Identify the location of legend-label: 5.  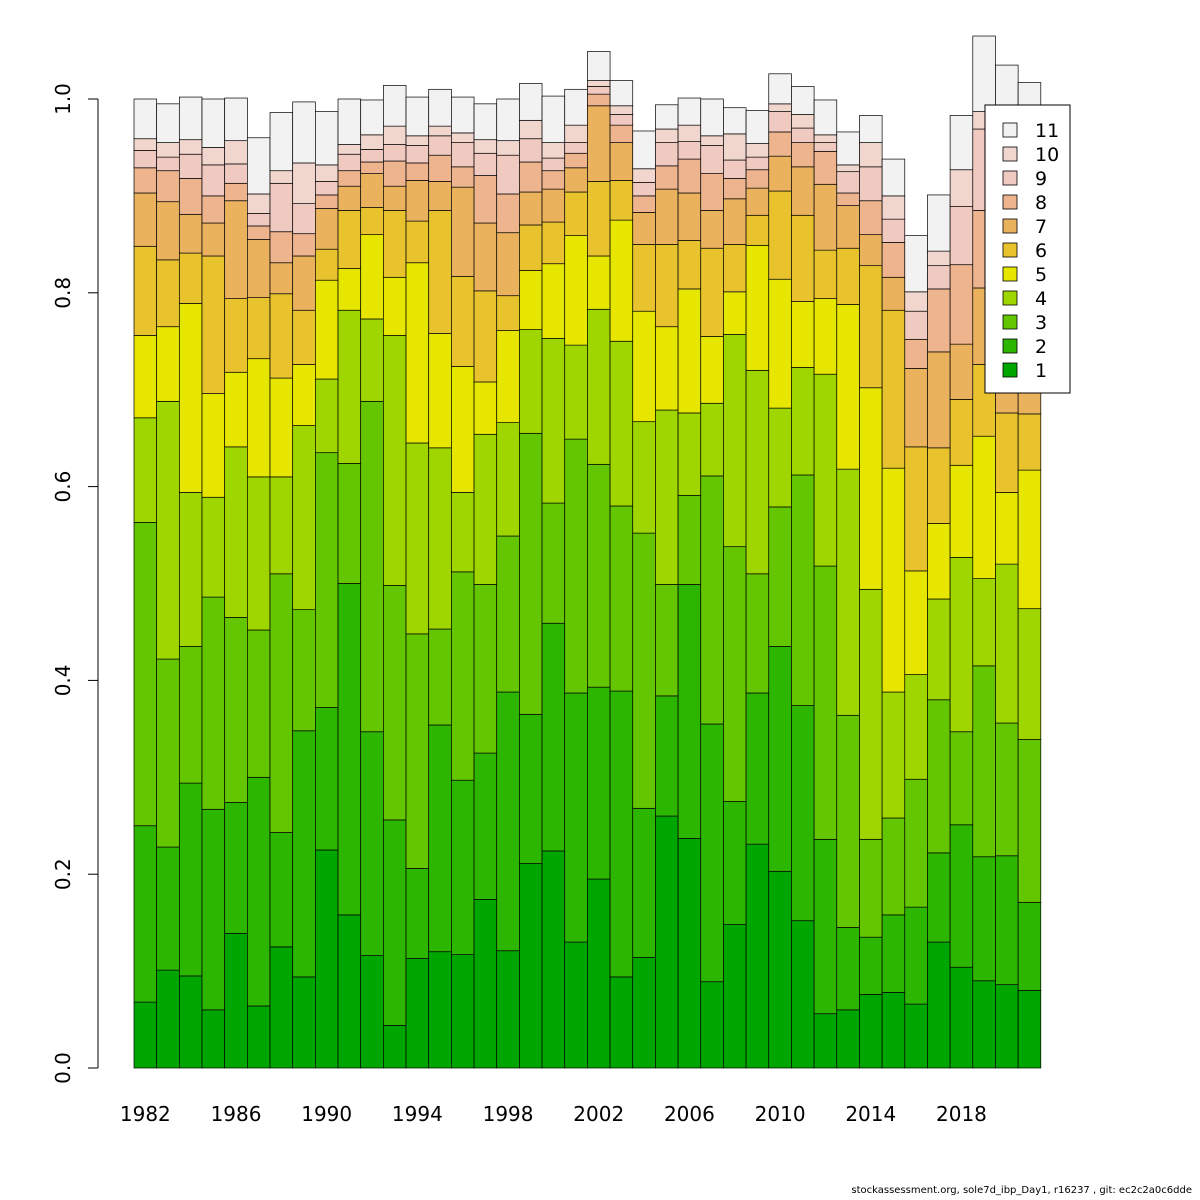
(1041, 275).